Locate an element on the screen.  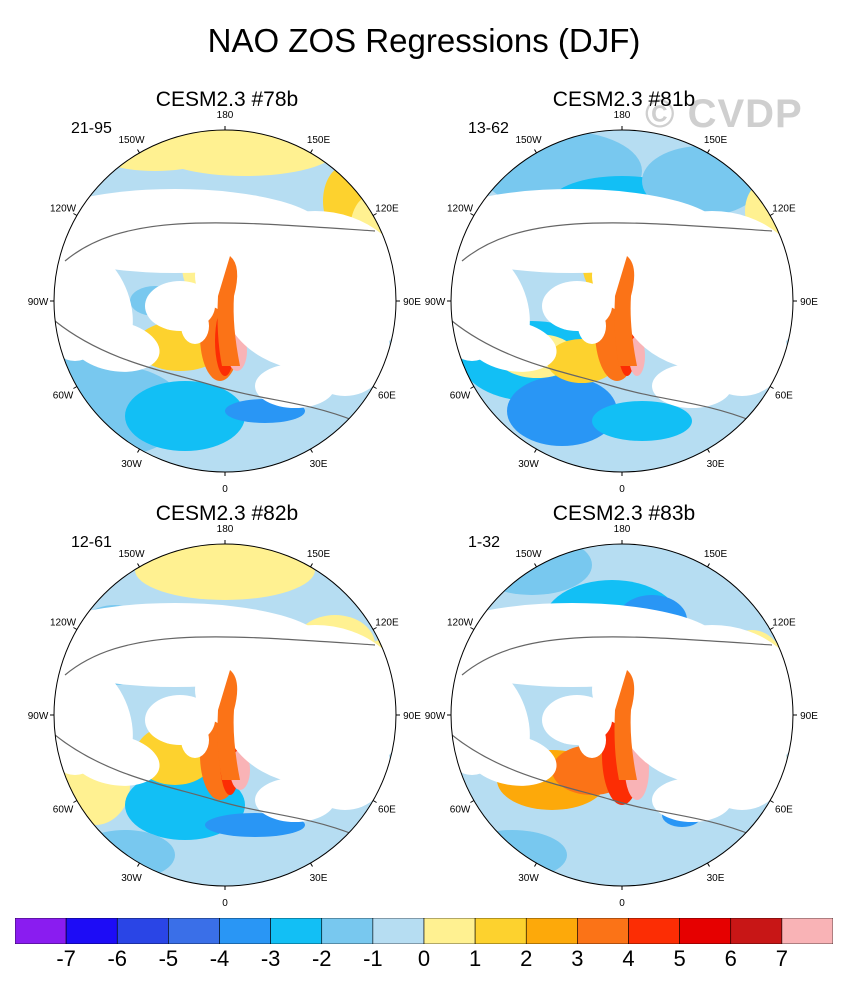
watermark: © CVDP is located at coordinates (724, 114).